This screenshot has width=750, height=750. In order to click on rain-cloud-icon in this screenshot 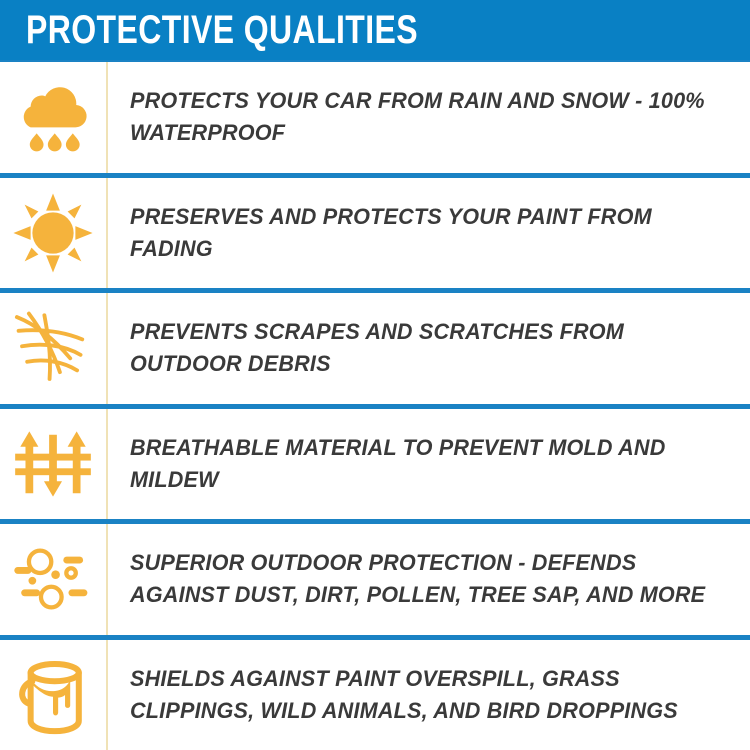, I will do `click(53, 117)`.